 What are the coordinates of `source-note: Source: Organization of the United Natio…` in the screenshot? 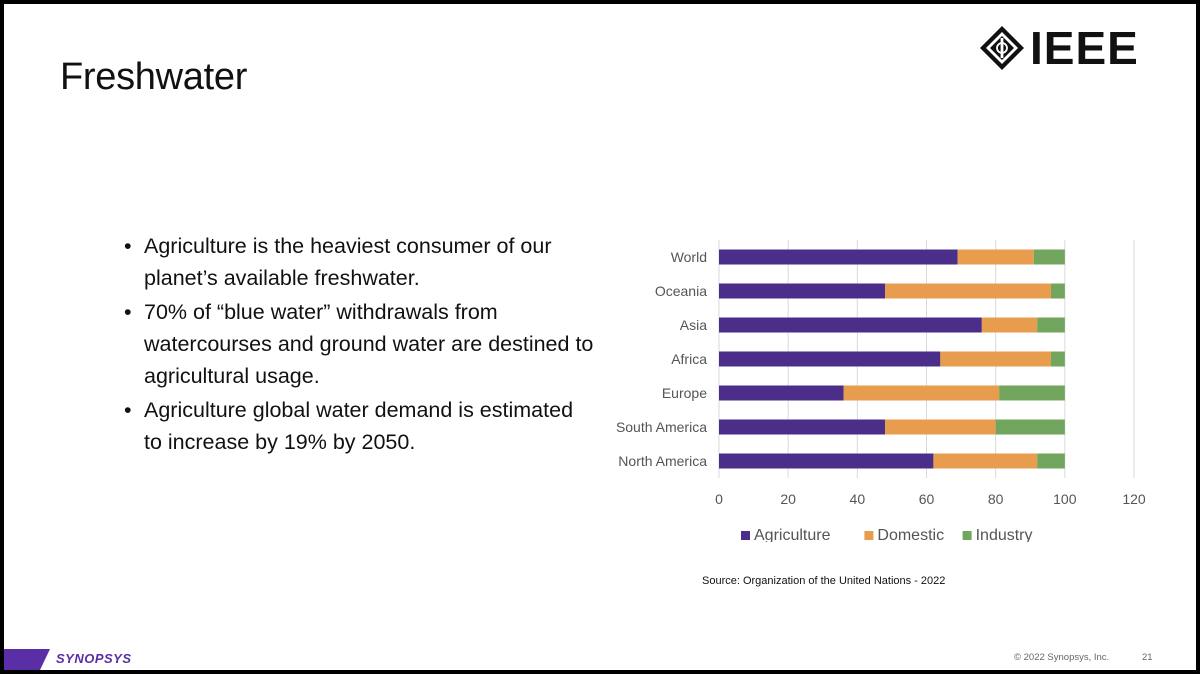 It's located at (824, 581).